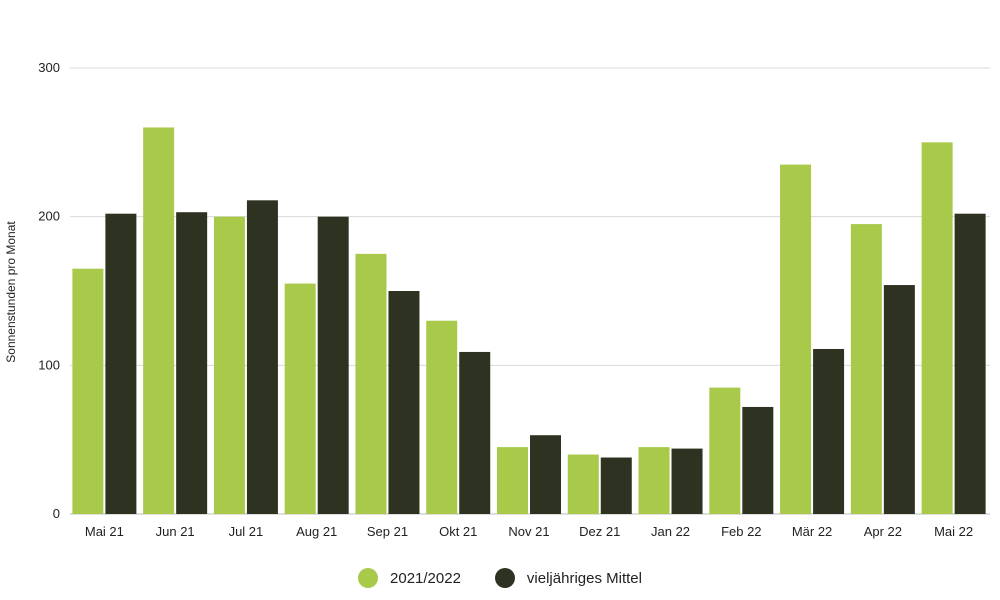  What do you see at coordinates (953, 531) in the screenshot?
I see `x-tick-label-12: Mai 22` at bounding box center [953, 531].